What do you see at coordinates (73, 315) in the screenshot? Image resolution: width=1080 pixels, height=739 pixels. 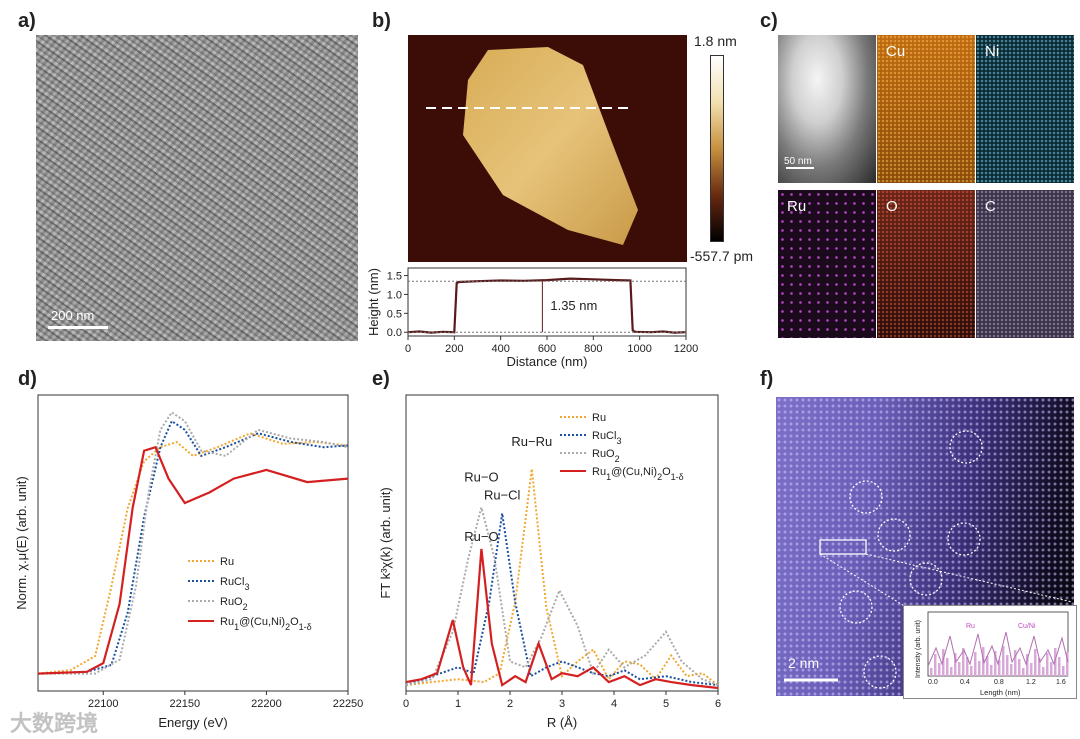 I see `scale-label: 200 nm` at bounding box center [73, 315].